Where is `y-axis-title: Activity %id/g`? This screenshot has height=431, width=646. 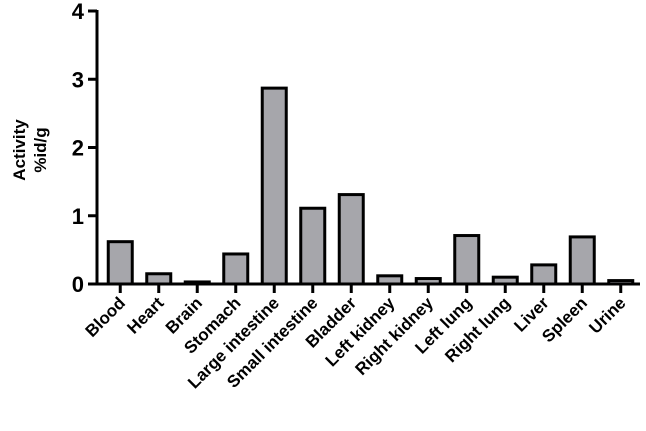
y-axis-title: Activity %id/g is located at coordinates (30, 150).